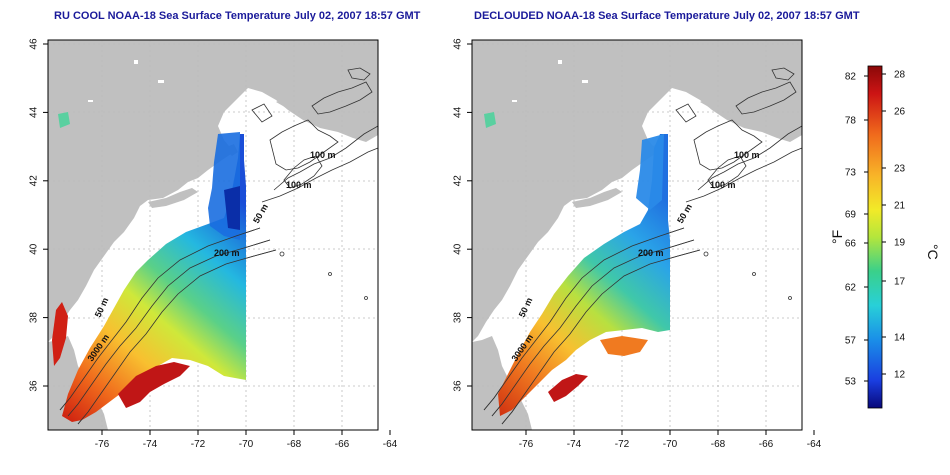 The width and height of the screenshot is (950, 475). Describe the element at coordinates (624, 346) in the screenshot. I see `sst-warm-eddy` at that location.